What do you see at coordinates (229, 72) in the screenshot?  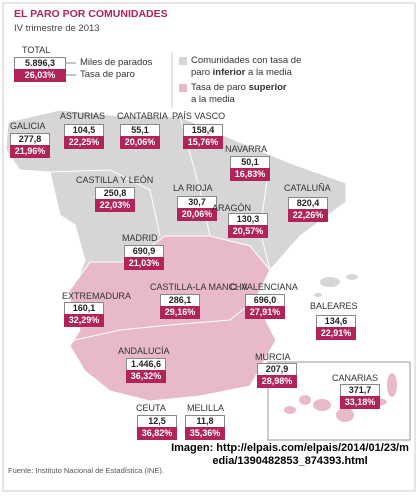 I see `legend-text: inferior` at bounding box center [229, 72].